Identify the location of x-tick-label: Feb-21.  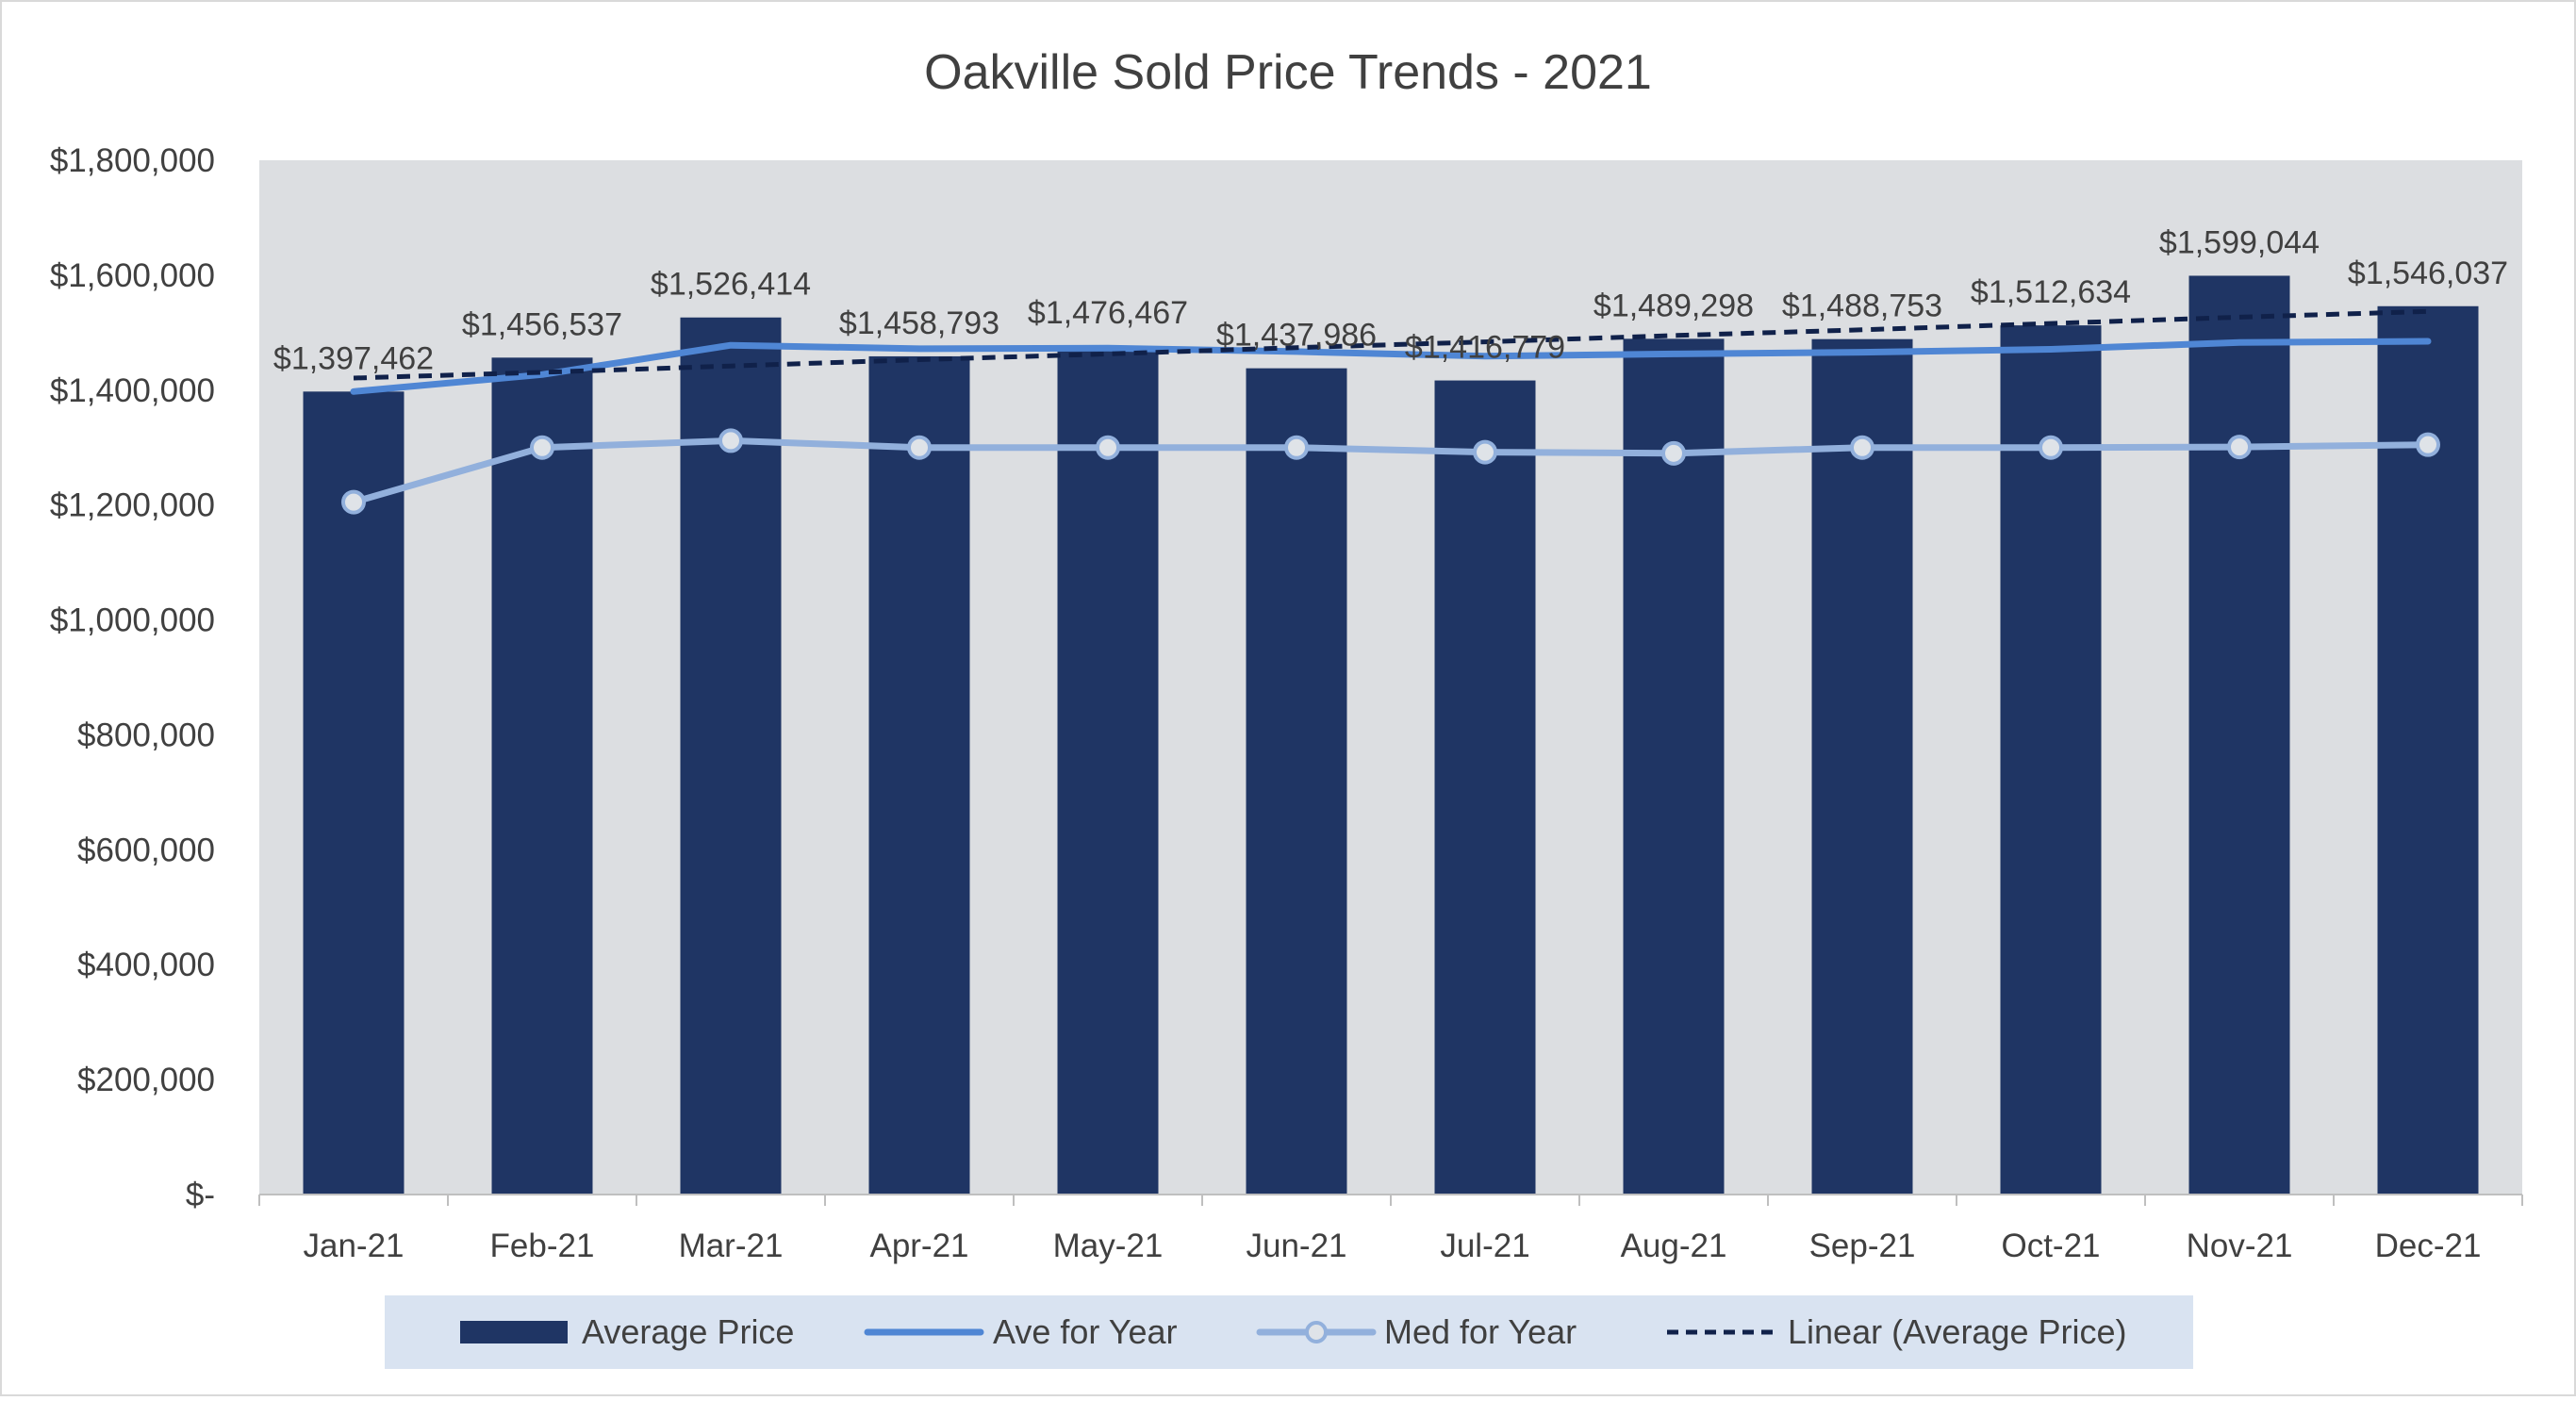
(542, 1246).